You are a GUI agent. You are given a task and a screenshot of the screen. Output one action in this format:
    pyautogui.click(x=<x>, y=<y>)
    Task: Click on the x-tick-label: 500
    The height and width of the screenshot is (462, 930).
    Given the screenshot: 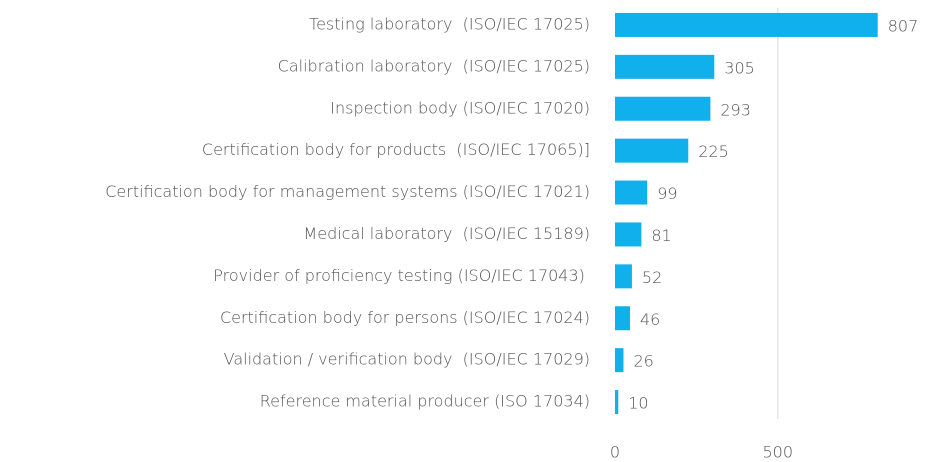 What is the action you would take?
    pyautogui.click(x=778, y=452)
    